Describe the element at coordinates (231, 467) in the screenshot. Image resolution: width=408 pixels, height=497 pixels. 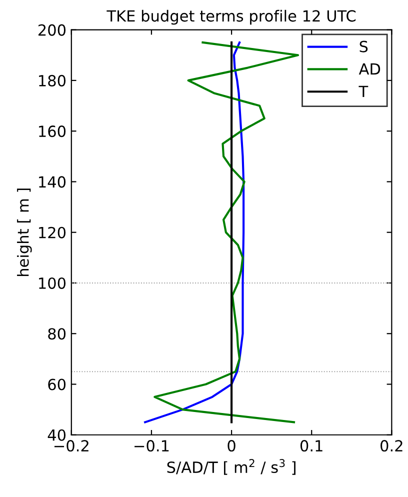
I see `x-axis-title: S/AD/T [ m$^{2}$ / s$^{3}$ ]` at that location.